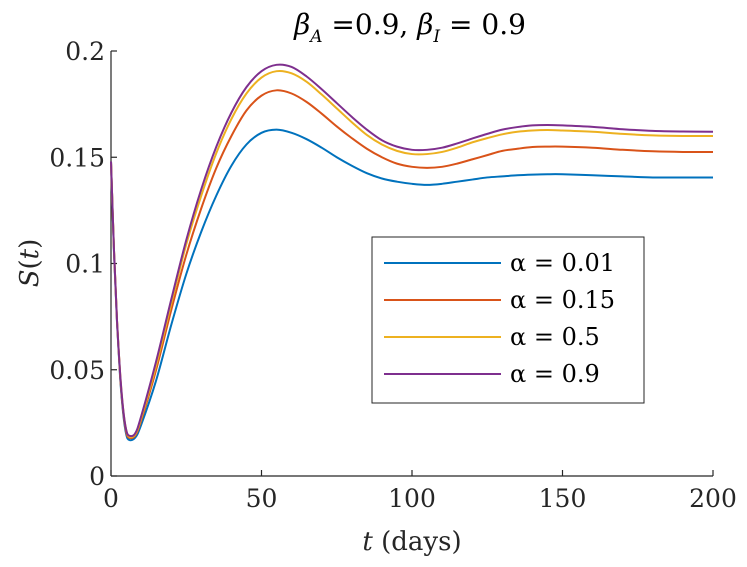 The width and height of the screenshot is (747, 567). Describe the element at coordinates (563, 498) in the screenshot. I see `x-tick-label: 150` at that location.